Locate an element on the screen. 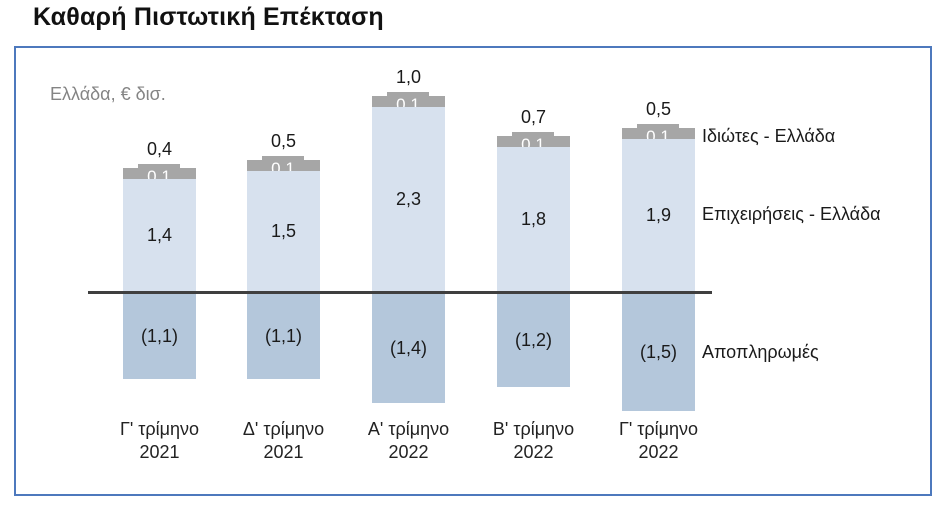 Image resolution: width=946 pixels, height=520 pixels. segment-repayments-label: (1,2) is located at coordinates (533, 340).